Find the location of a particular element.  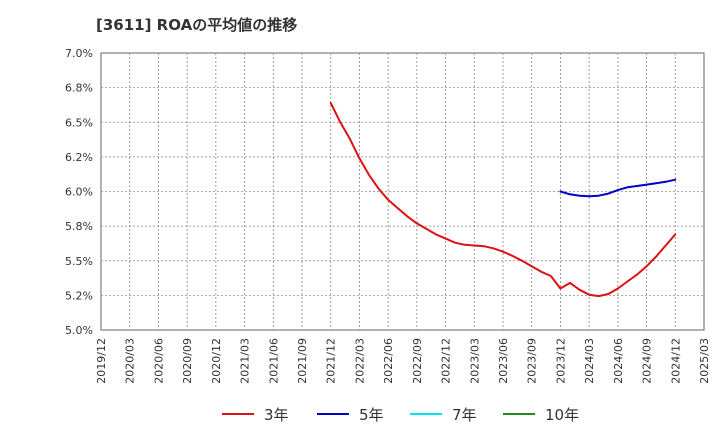

y-tick-label: 5.2% is located at coordinates (79, 295).